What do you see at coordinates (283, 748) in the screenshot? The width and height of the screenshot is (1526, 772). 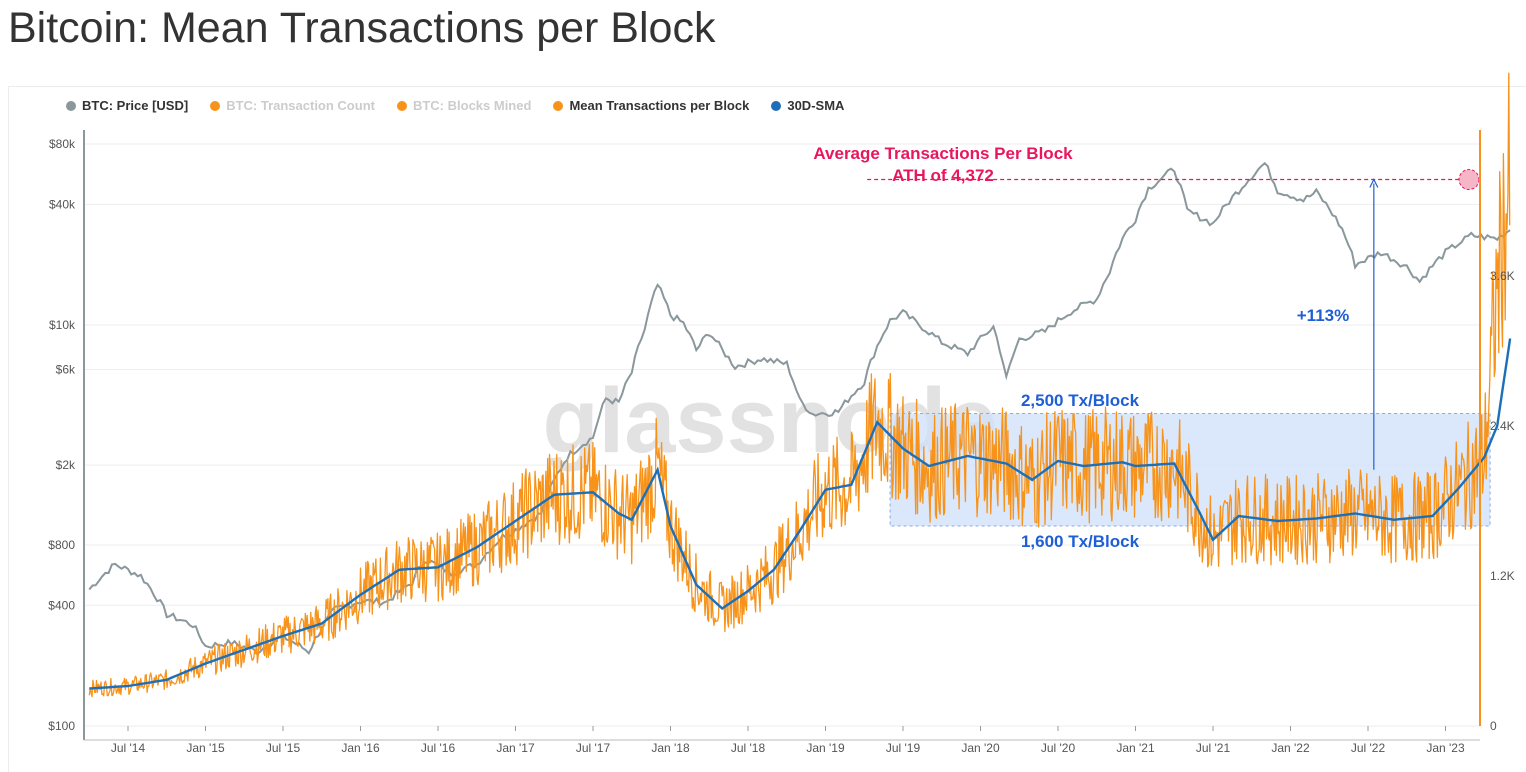 I see `x-tick-label: Jul '15` at bounding box center [283, 748].